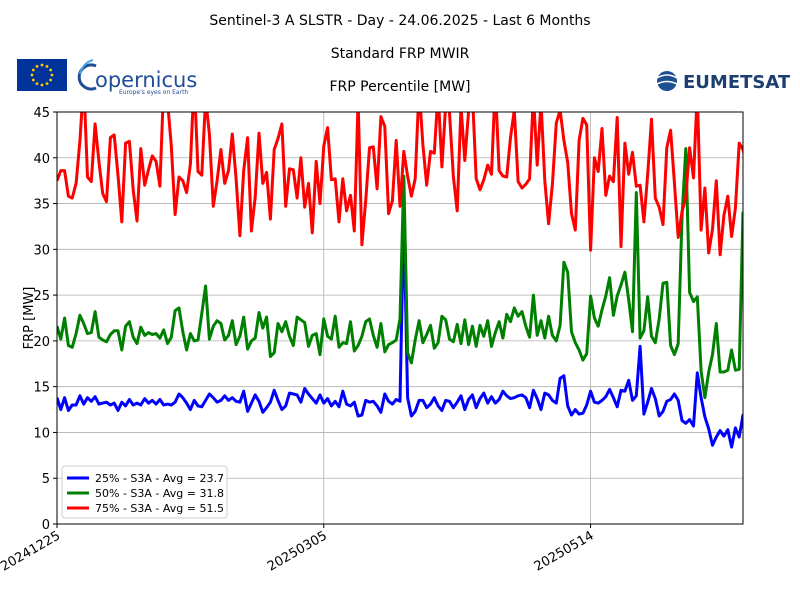 The height and width of the screenshot is (589, 800). I want to click on y-tick-label: 35, so click(41, 205).